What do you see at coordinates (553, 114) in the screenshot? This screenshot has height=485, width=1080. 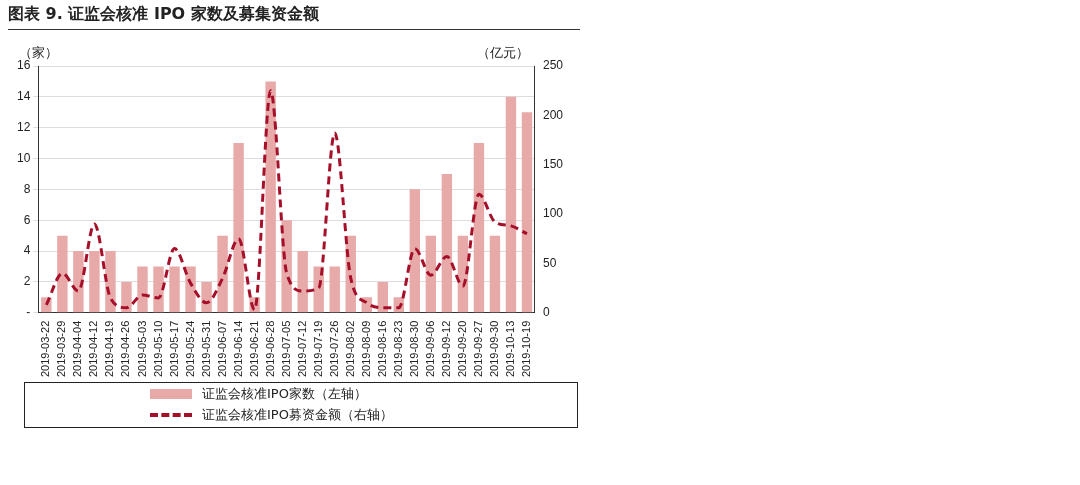 I see `y2-tick-label: 200` at bounding box center [553, 114].